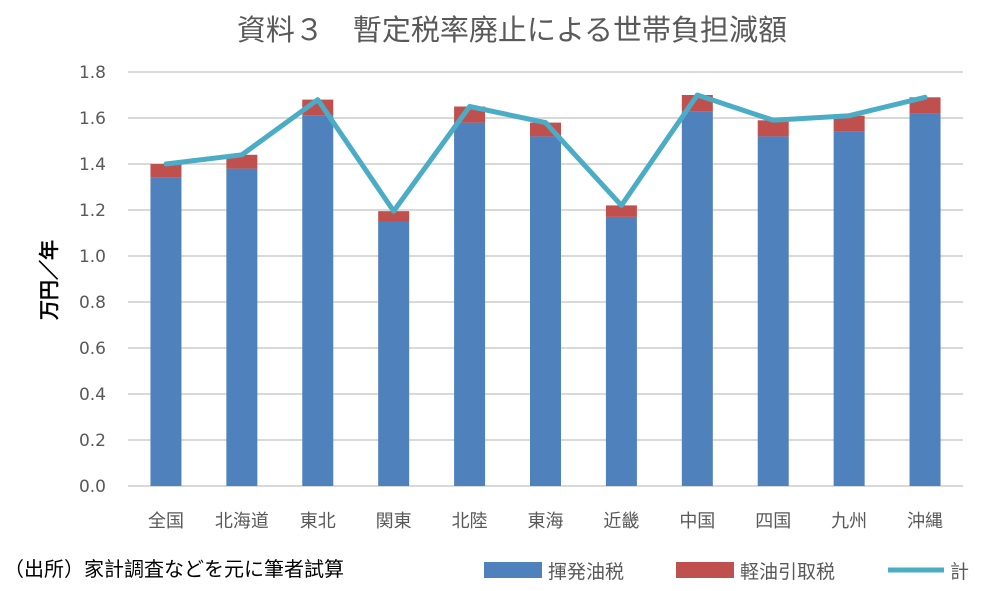 The width and height of the screenshot is (987, 591). What do you see at coordinates (925, 521) in the screenshot?
I see `x-tick-label: 沖縄` at bounding box center [925, 521].